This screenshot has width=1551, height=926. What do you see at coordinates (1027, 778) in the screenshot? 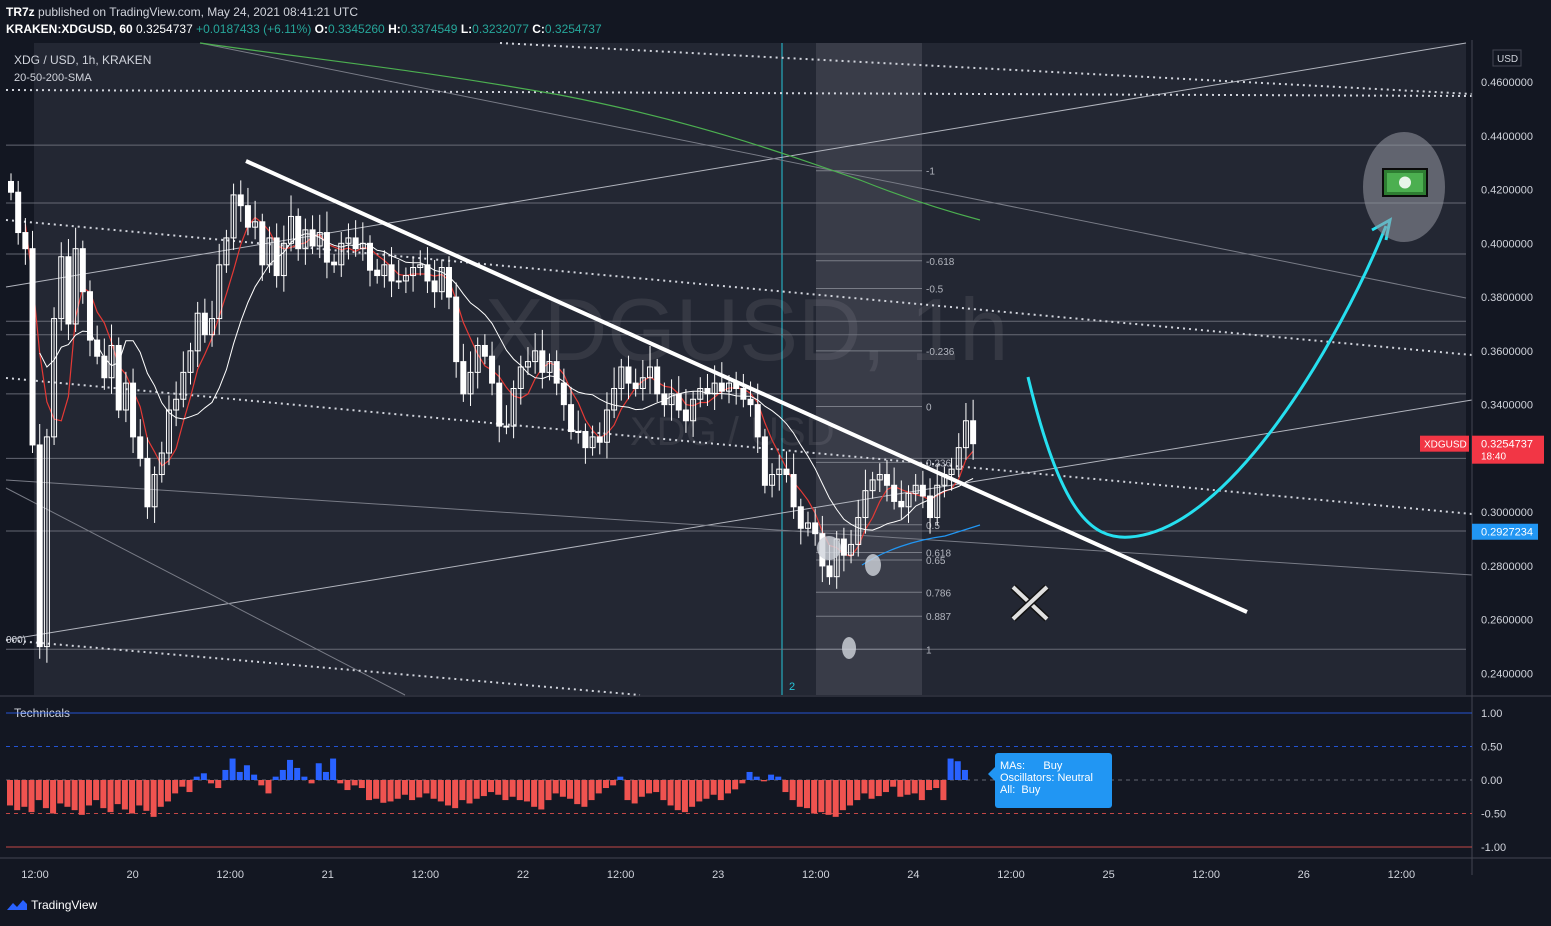
I see `osc-label: Oscillators:` at bounding box center [1027, 778].